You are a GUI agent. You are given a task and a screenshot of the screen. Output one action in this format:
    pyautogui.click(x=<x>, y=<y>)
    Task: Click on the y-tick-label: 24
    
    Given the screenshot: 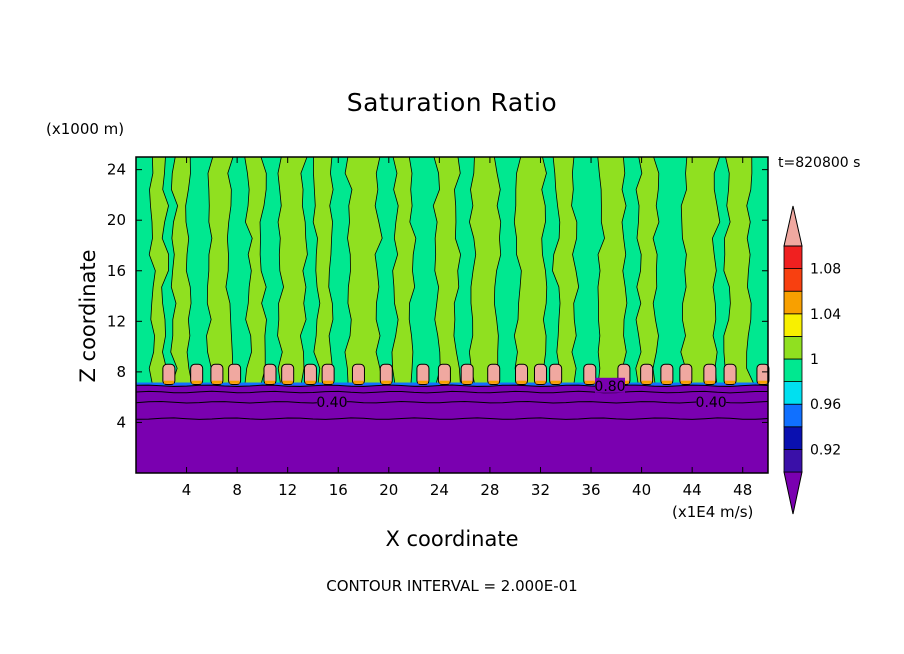 What is the action you would take?
    pyautogui.click(x=116, y=170)
    